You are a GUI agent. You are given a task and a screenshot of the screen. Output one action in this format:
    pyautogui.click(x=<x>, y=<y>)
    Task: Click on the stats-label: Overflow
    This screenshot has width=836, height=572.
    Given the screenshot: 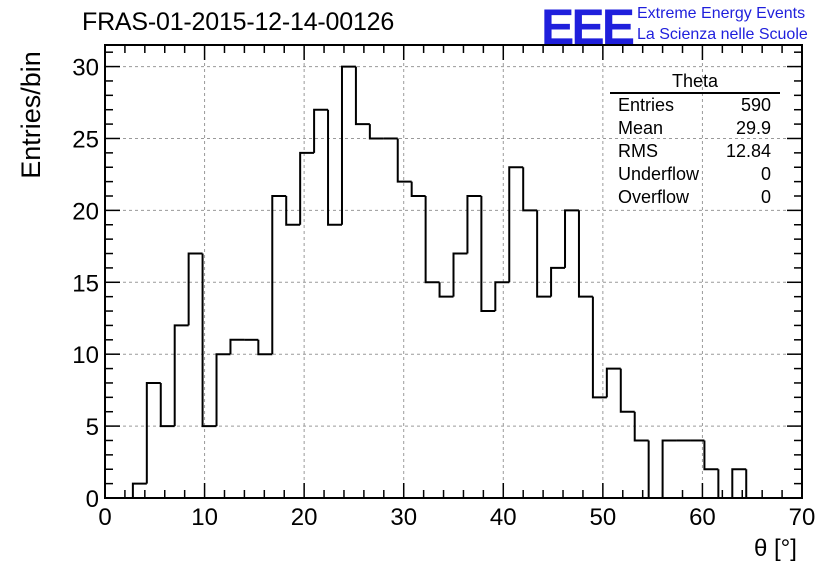 What is the action you would take?
    pyautogui.click(x=654, y=197)
    